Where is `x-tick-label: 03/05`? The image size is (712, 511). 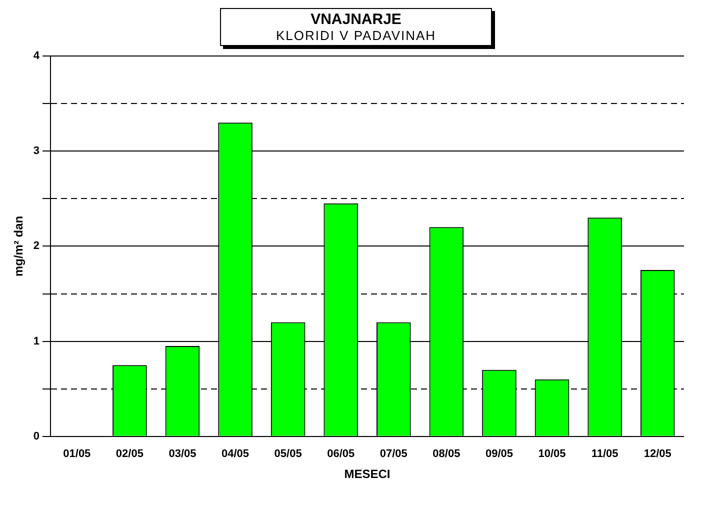
x-tick-label: 03/05 is located at coordinates (182, 454).